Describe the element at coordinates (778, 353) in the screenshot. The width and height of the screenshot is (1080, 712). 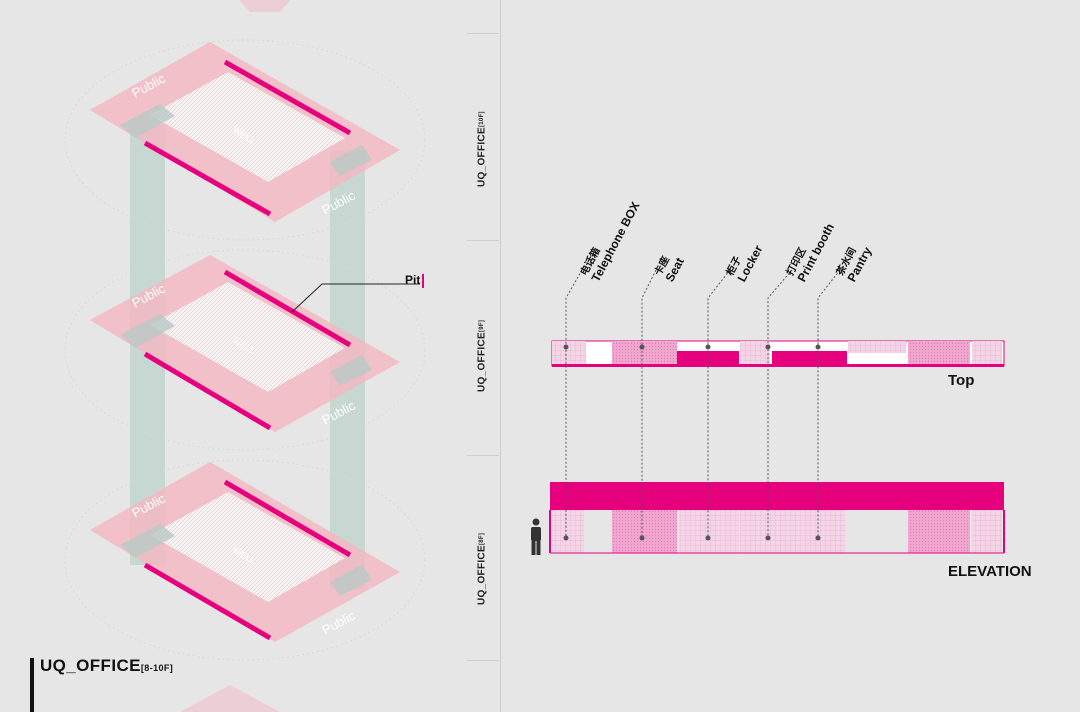
I see `top-view-strip` at that location.